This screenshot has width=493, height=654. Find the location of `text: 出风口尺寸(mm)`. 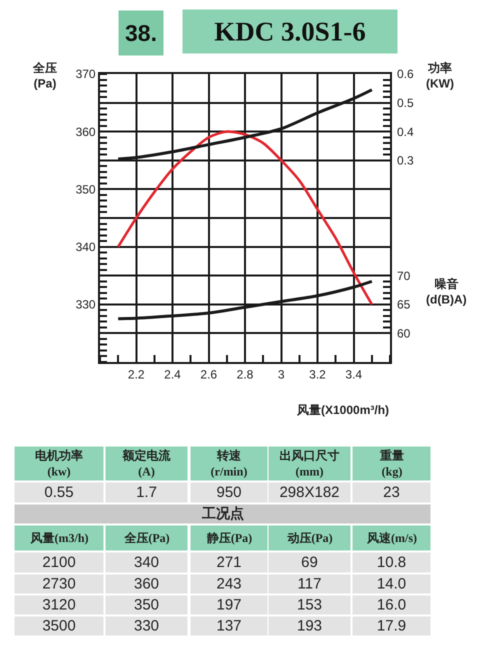

text: 出风口尺寸(mm) is located at coordinates (310, 463).